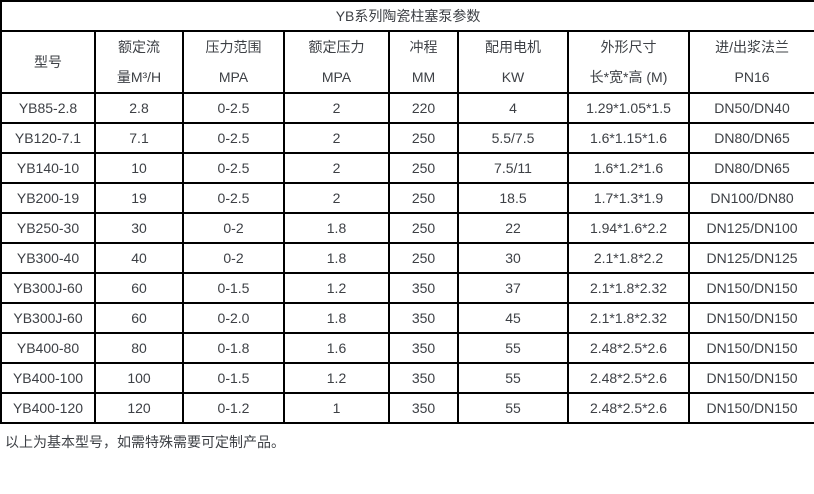 This screenshot has width=814, height=494. Describe the element at coordinates (48, 168) in the screenshot. I see `cell-model: YB140-10` at that location.